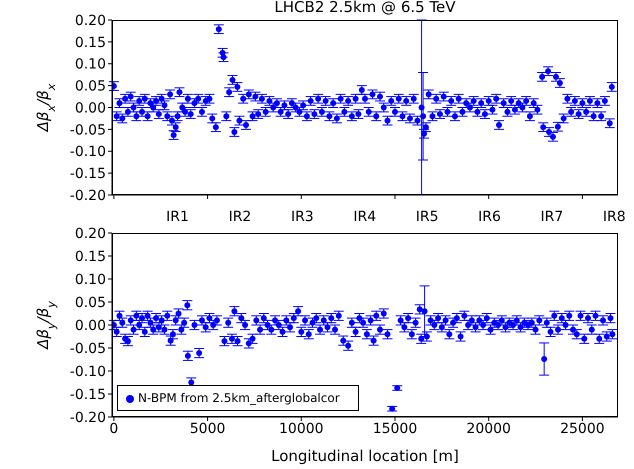 The height and width of the screenshot is (469, 634). Describe the element at coordinates (395, 428) in the screenshot. I see `x-tick-label: 15000` at that location.